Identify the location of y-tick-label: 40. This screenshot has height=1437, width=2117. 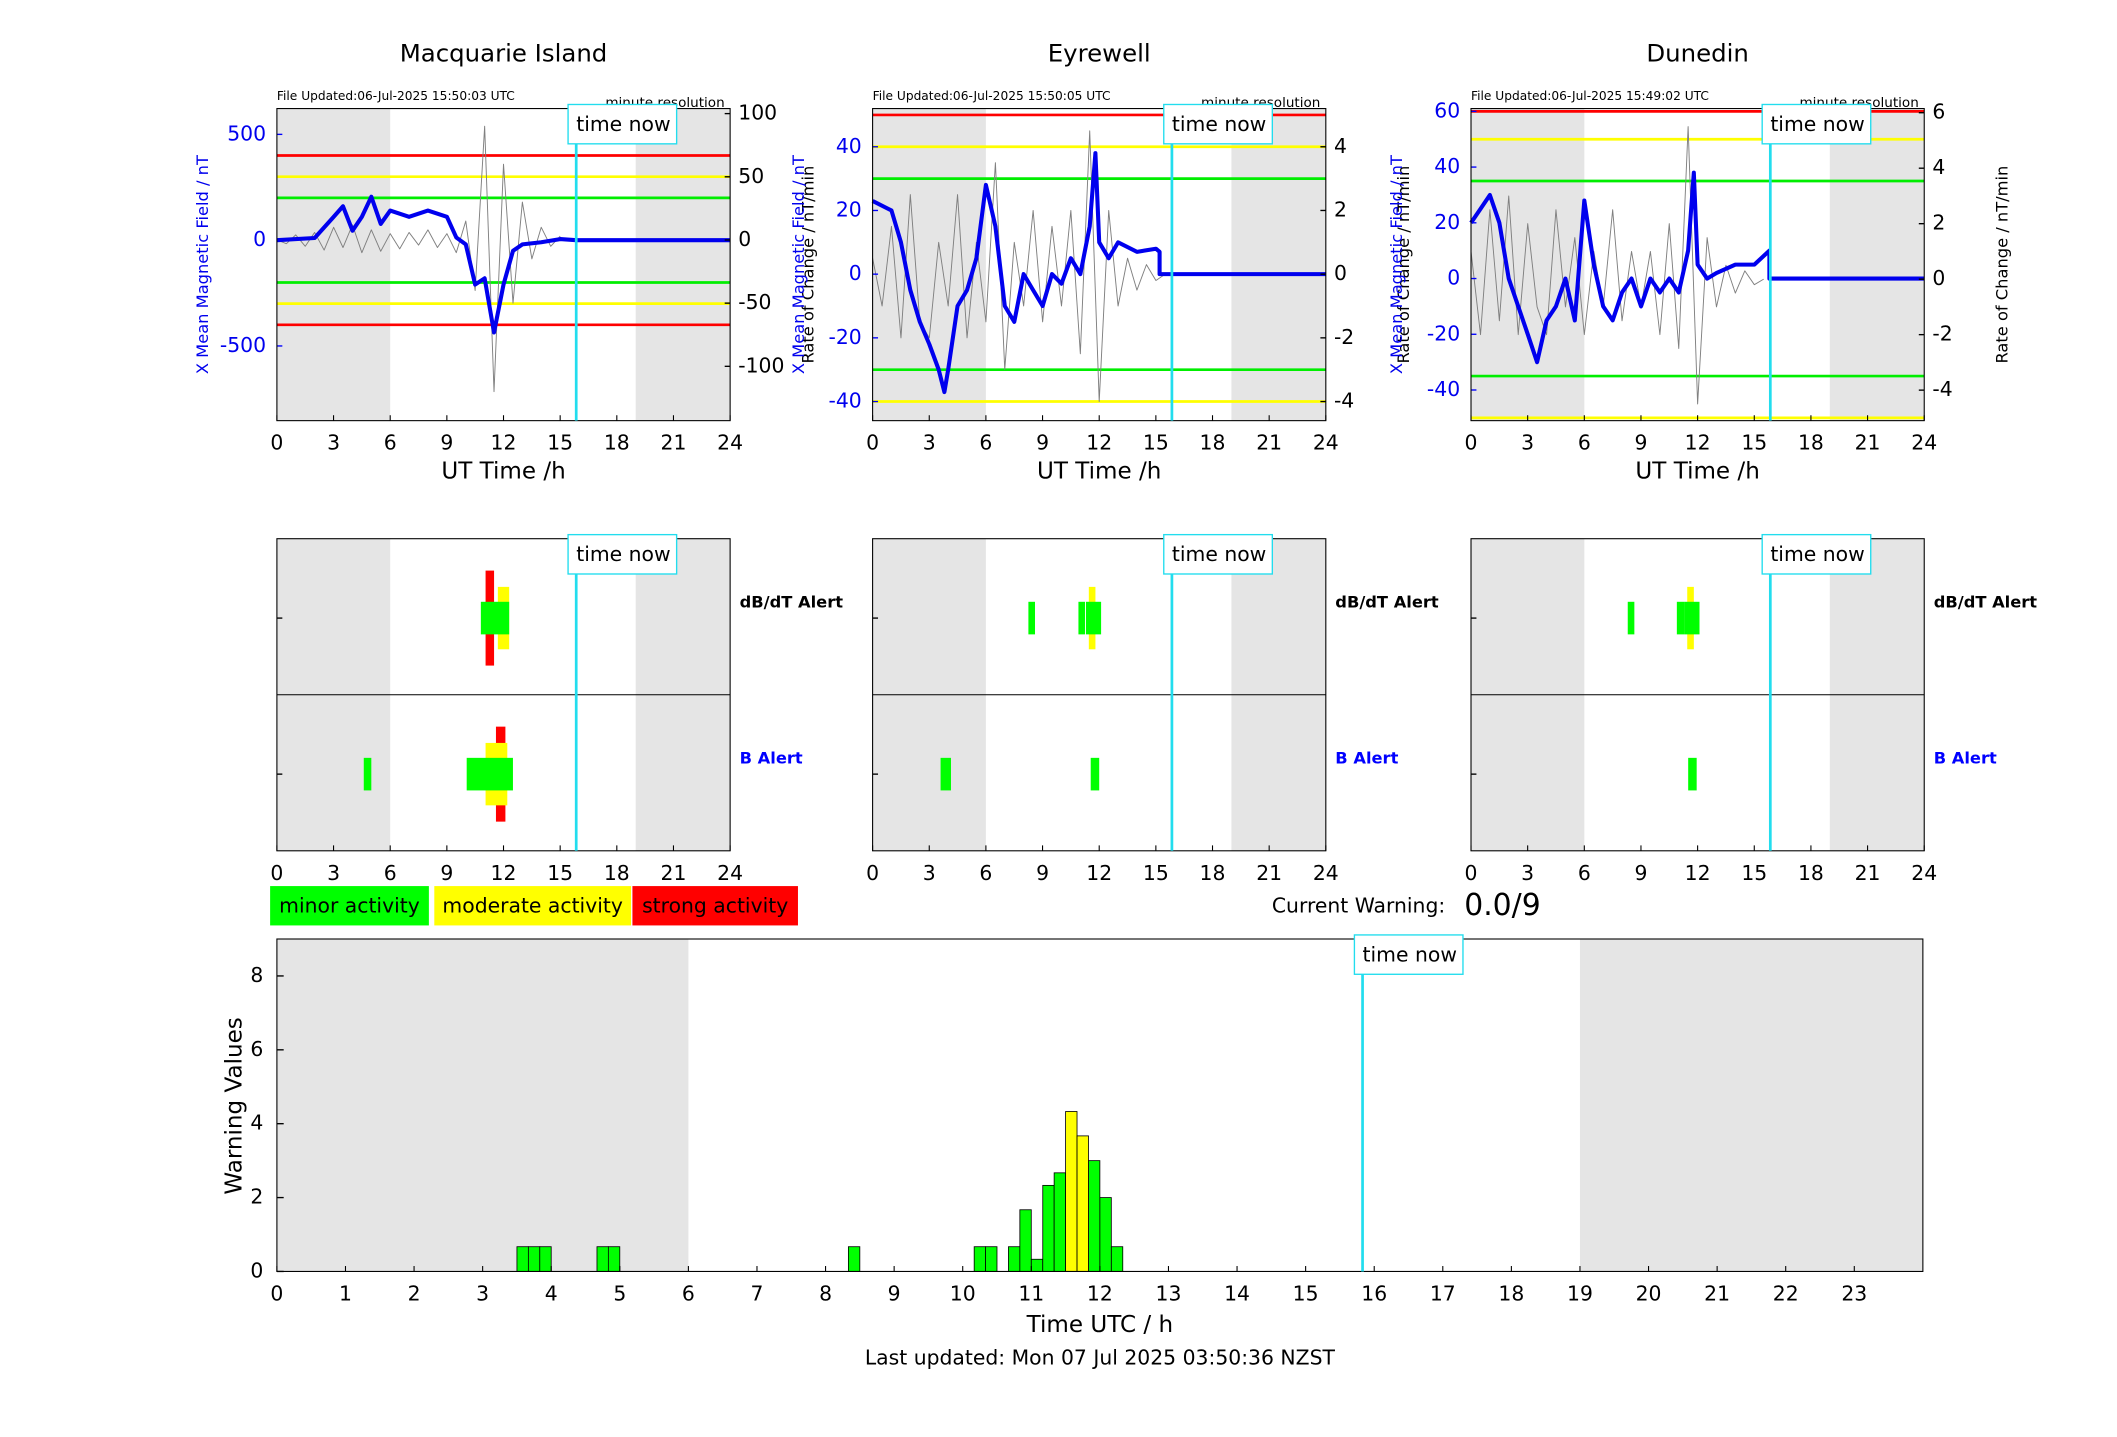
(1447, 166).